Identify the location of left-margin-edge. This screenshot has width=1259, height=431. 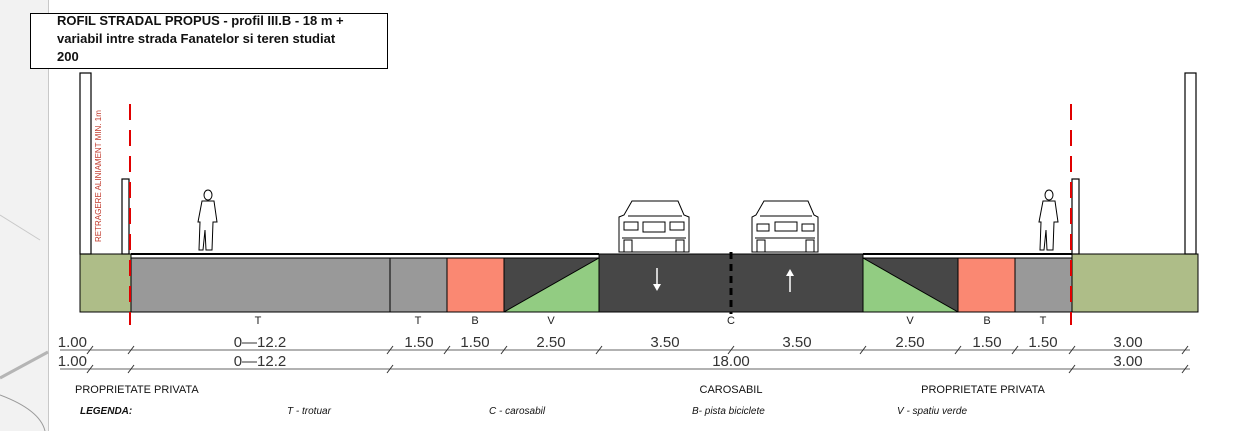
(48, 215).